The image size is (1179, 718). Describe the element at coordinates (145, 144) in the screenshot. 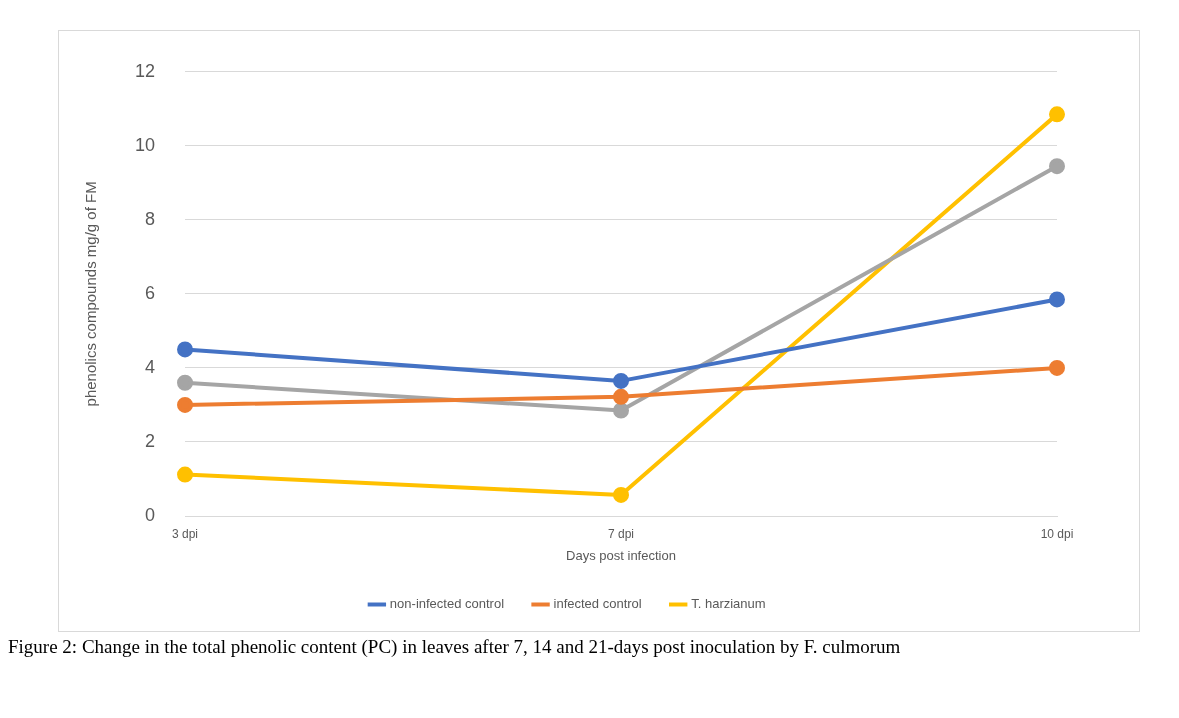

I see `y-tick-label: 10` at that location.